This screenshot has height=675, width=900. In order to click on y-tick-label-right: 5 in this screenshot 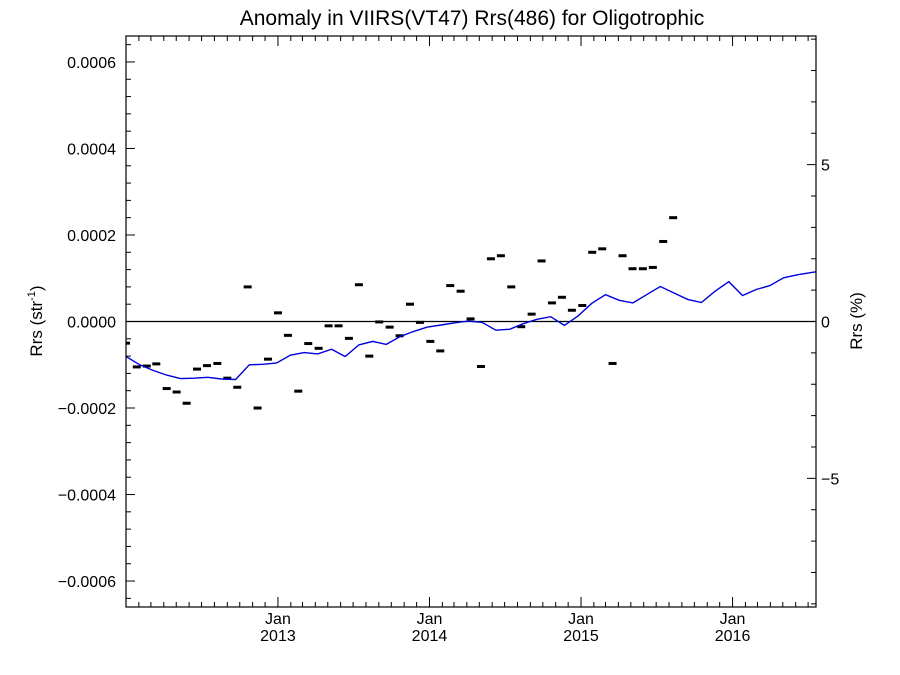, I will do `click(825, 166)`.